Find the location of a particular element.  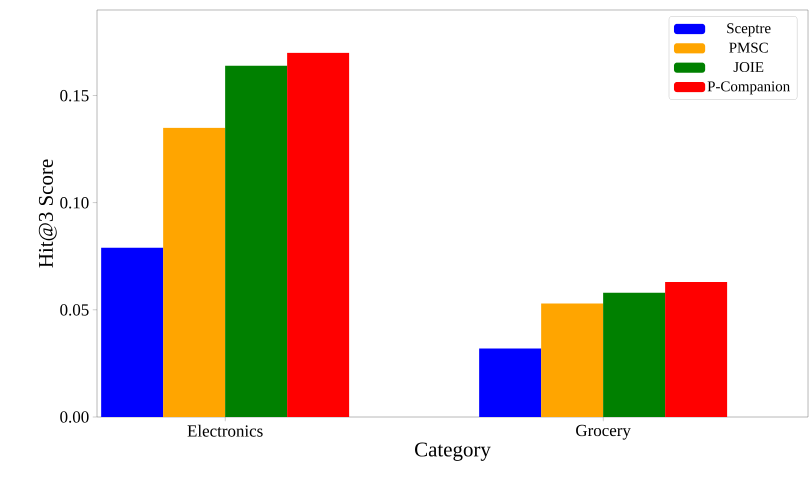

y-axis-title: Hit@3 Score is located at coordinates (47, 214).